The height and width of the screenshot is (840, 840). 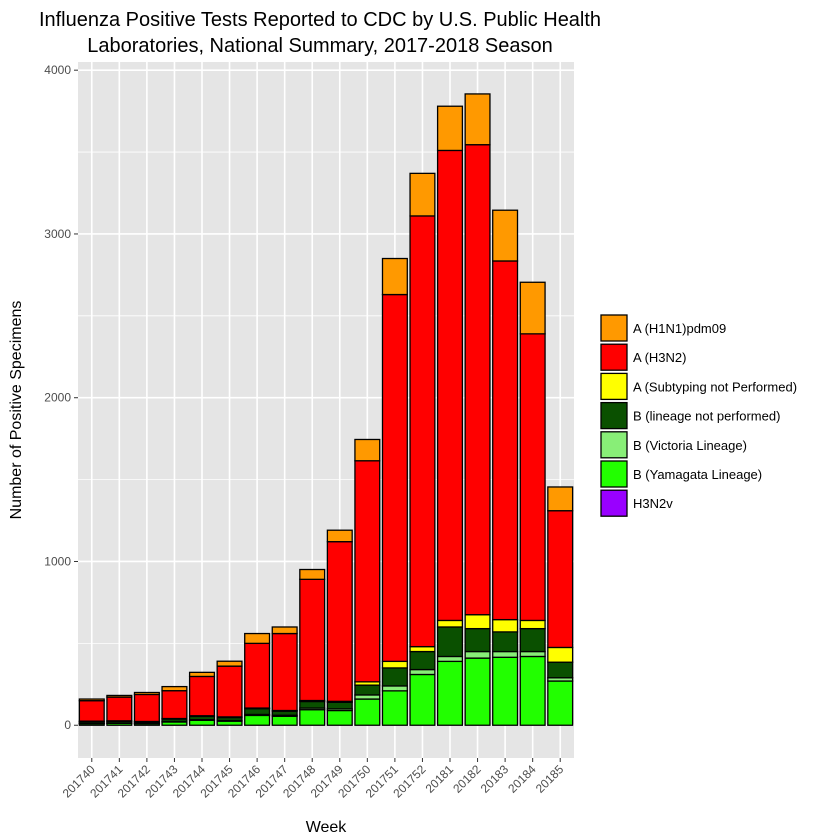 What do you see at coordinates (715, 386) in the screenshot?
I see `legend-label: A (Subtyping not Performed)` at bounding box center [715, 386].